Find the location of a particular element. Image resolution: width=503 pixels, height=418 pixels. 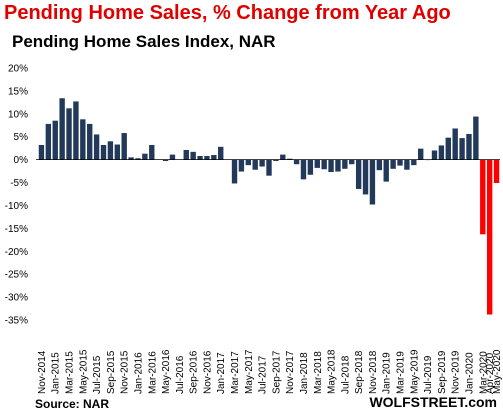

x-tick-label: Jan-2019 is located at coordinates (387, 373).